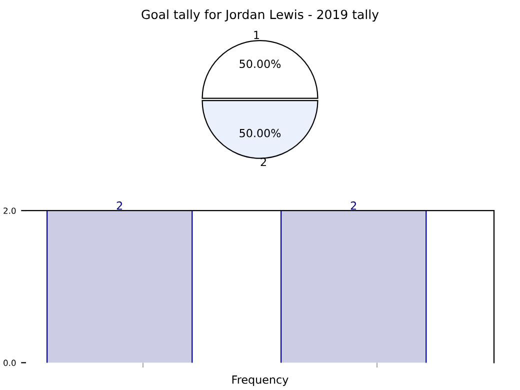 This screenshot has width=520, height=390. What do you see at coordinates (10, 363) in the screenshot?
I see `y-tick-label: 0.0` at bounding box center [10, 363].